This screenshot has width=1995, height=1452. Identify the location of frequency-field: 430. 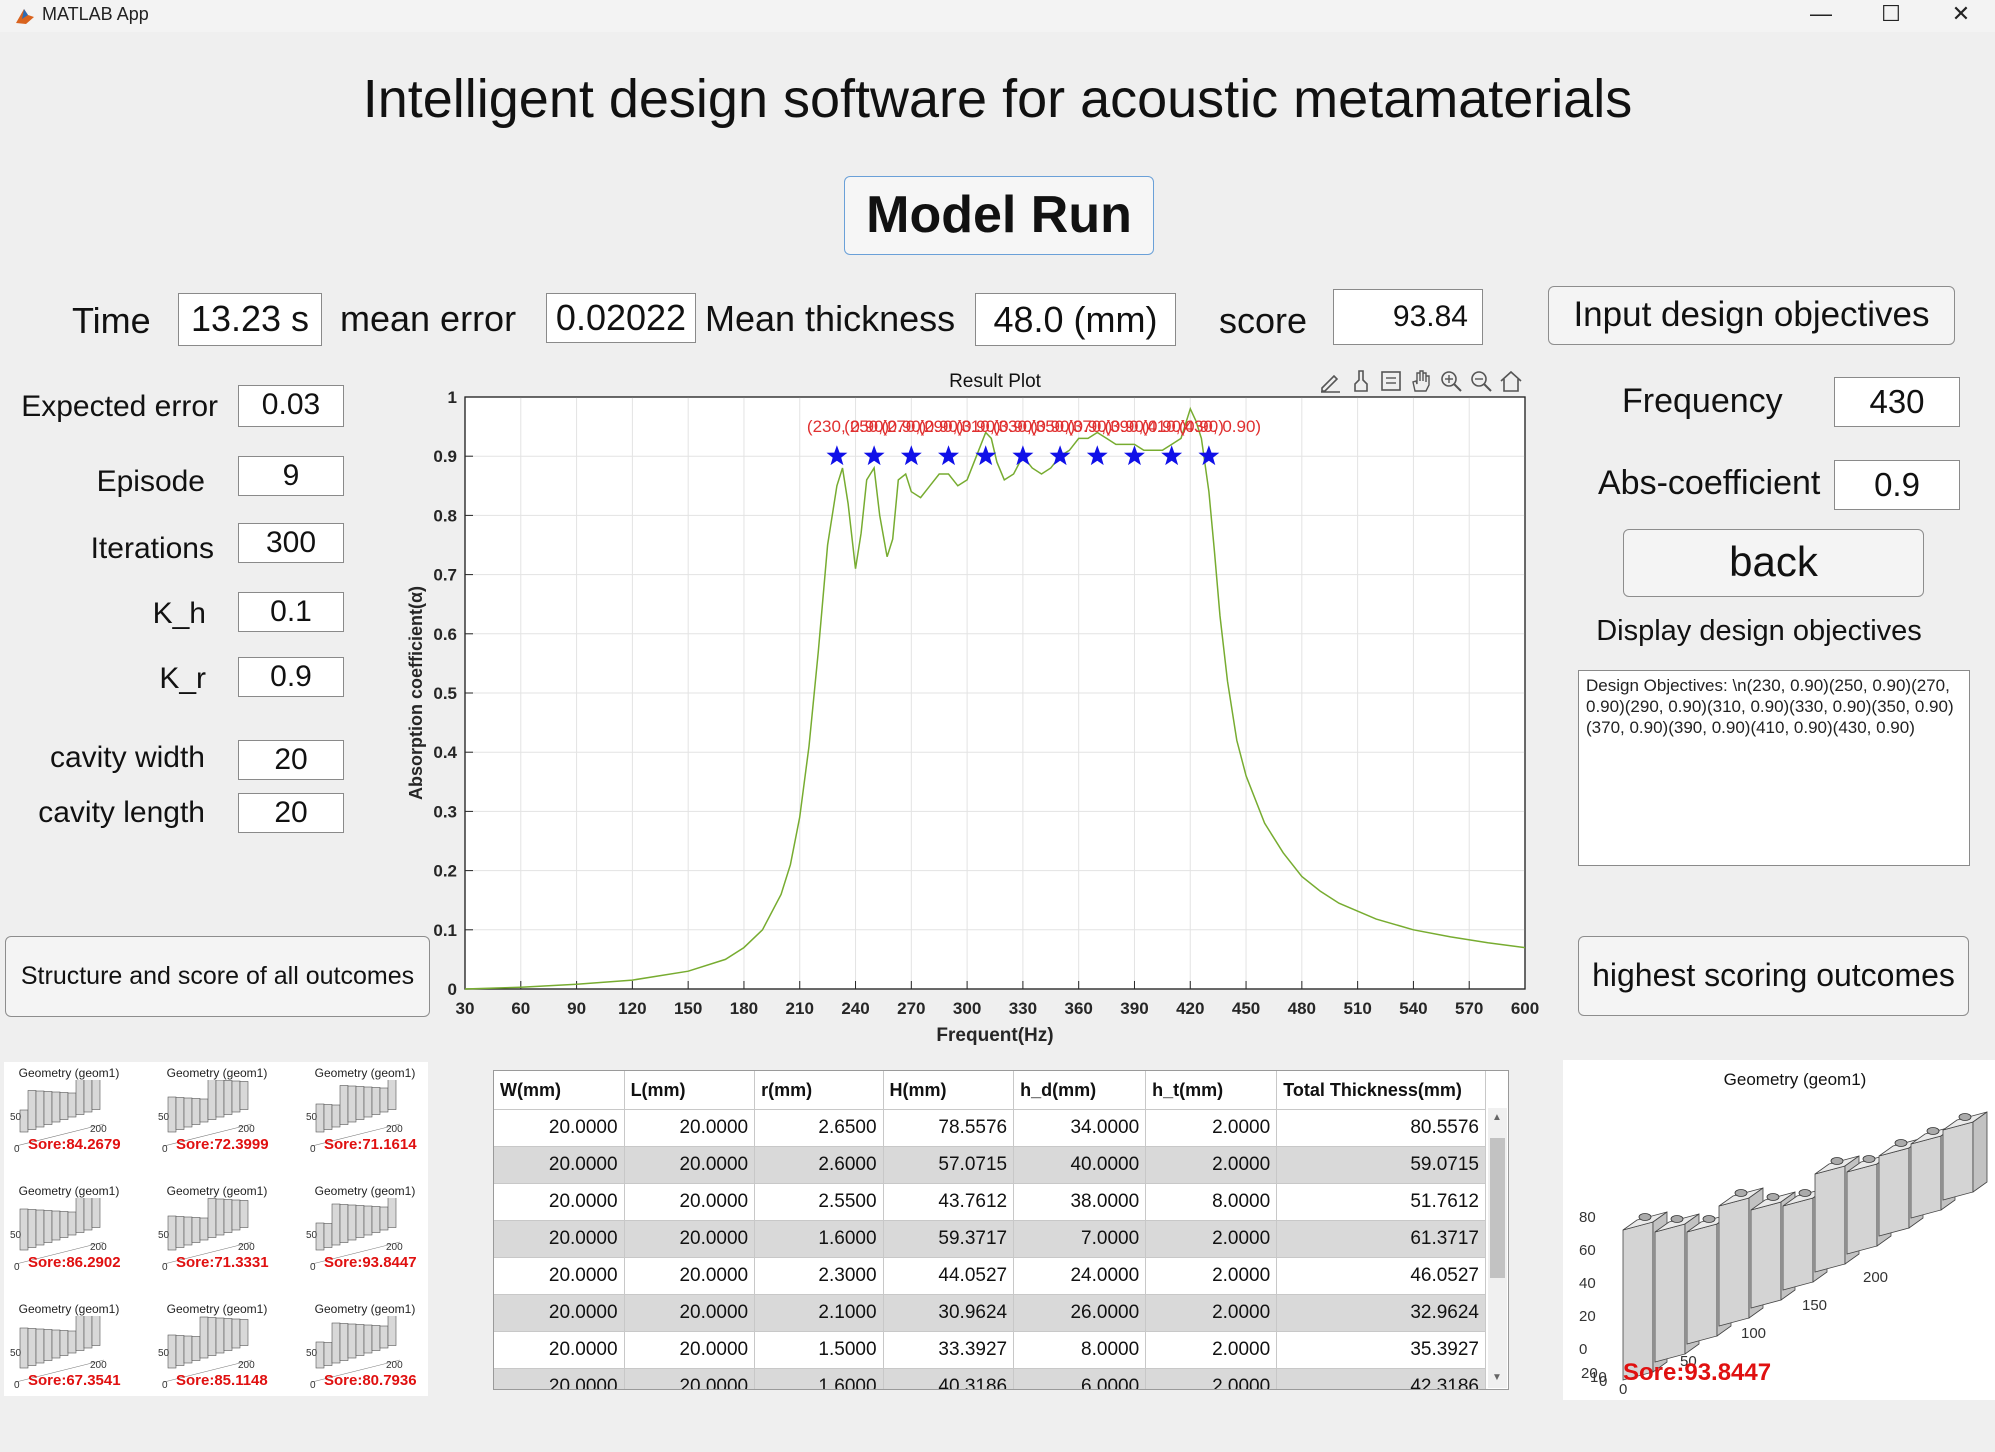
(1897, 402).